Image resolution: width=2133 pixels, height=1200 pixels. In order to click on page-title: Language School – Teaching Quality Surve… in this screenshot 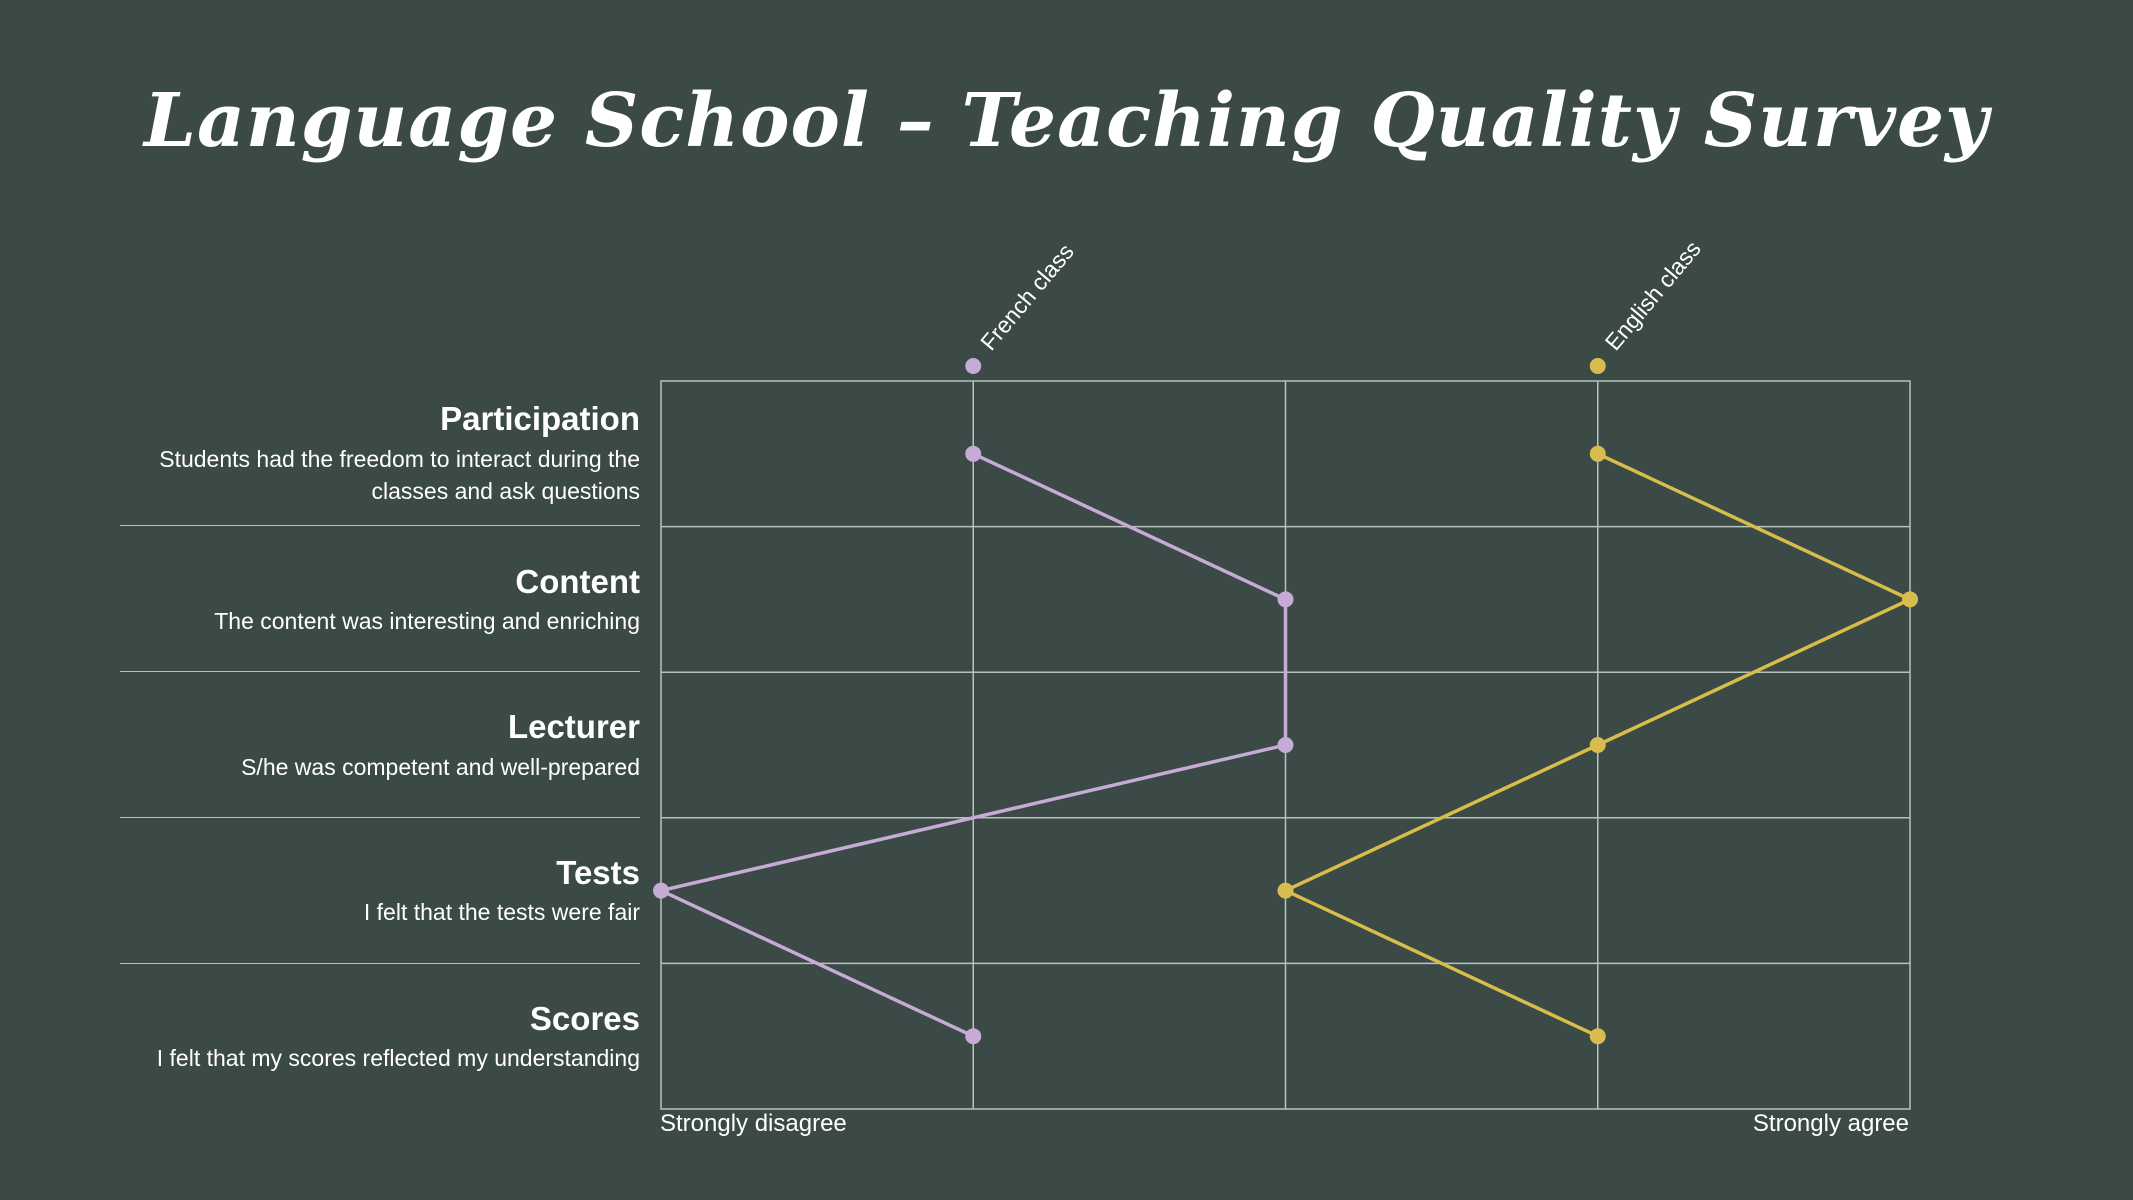, I will do `click(1066, 121)`.